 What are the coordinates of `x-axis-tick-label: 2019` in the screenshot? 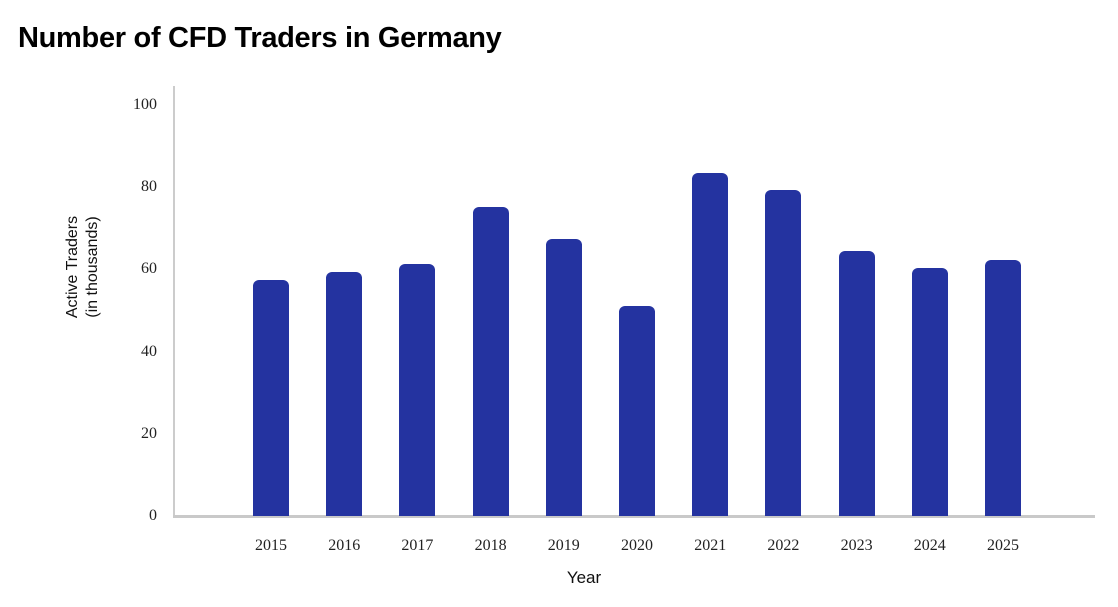 It's located at (563, 545).